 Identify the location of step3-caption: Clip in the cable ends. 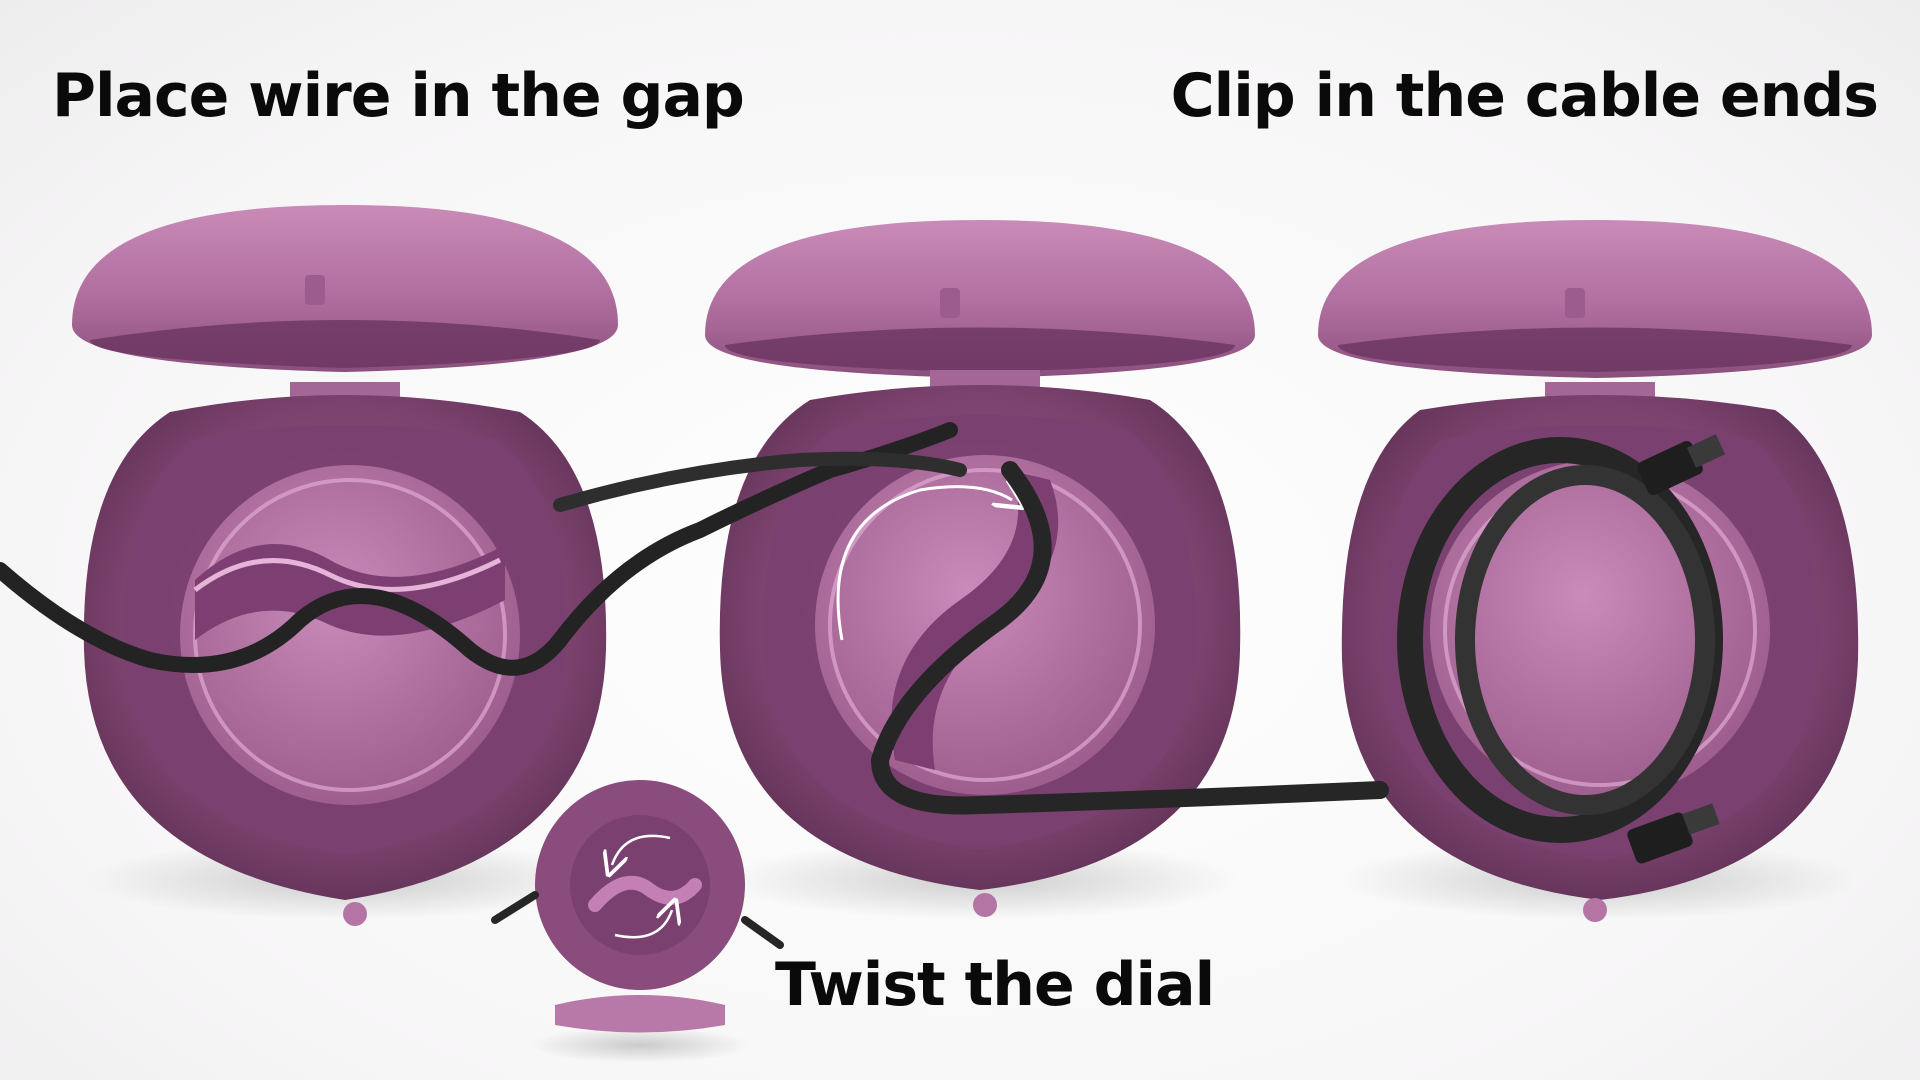
(1524, 96).